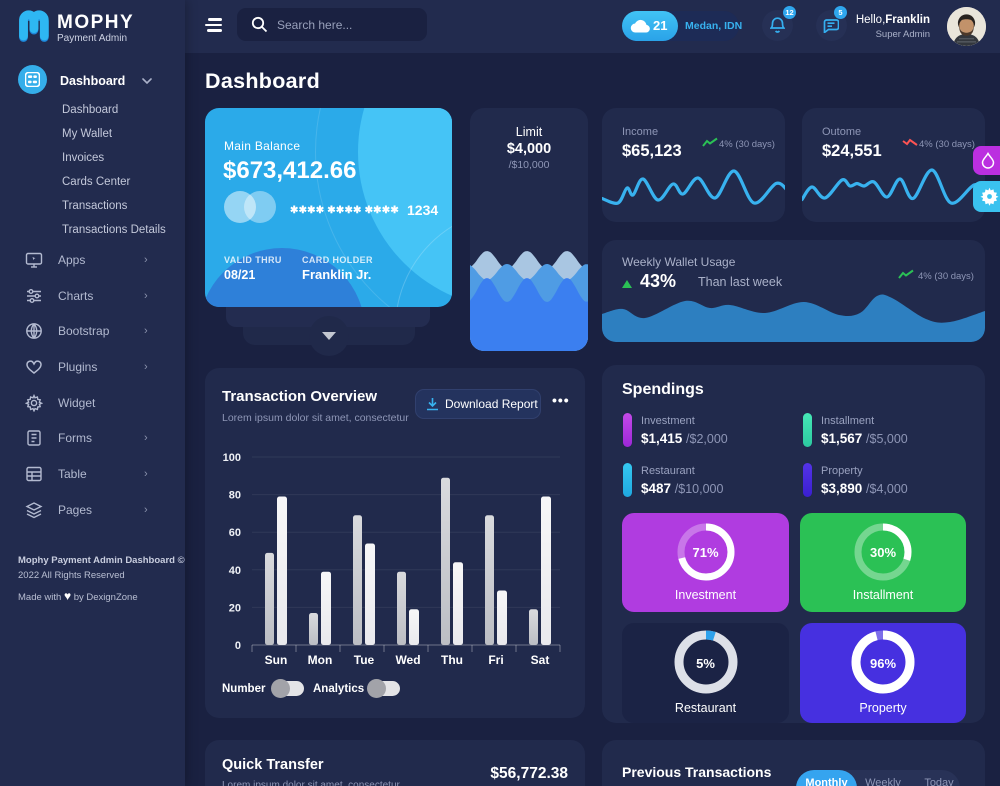 The width and height of the screenshot is (1000, 786). Describe the element at coordinates (540, 660) in the screenshot. I see `svg-text: Sat` at that location.